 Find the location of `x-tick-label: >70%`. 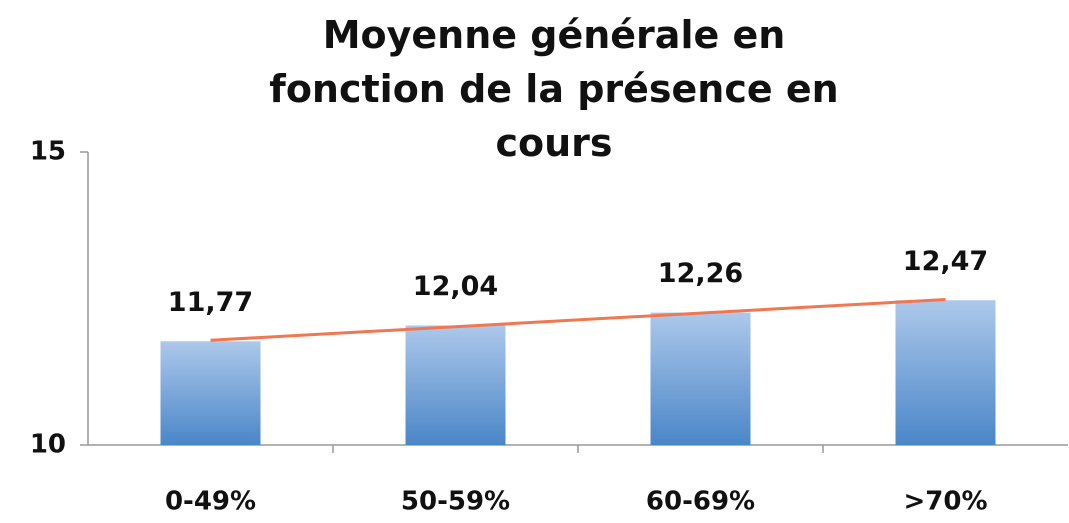

x-tick-label: >70% is located at coordinates (945, 502).